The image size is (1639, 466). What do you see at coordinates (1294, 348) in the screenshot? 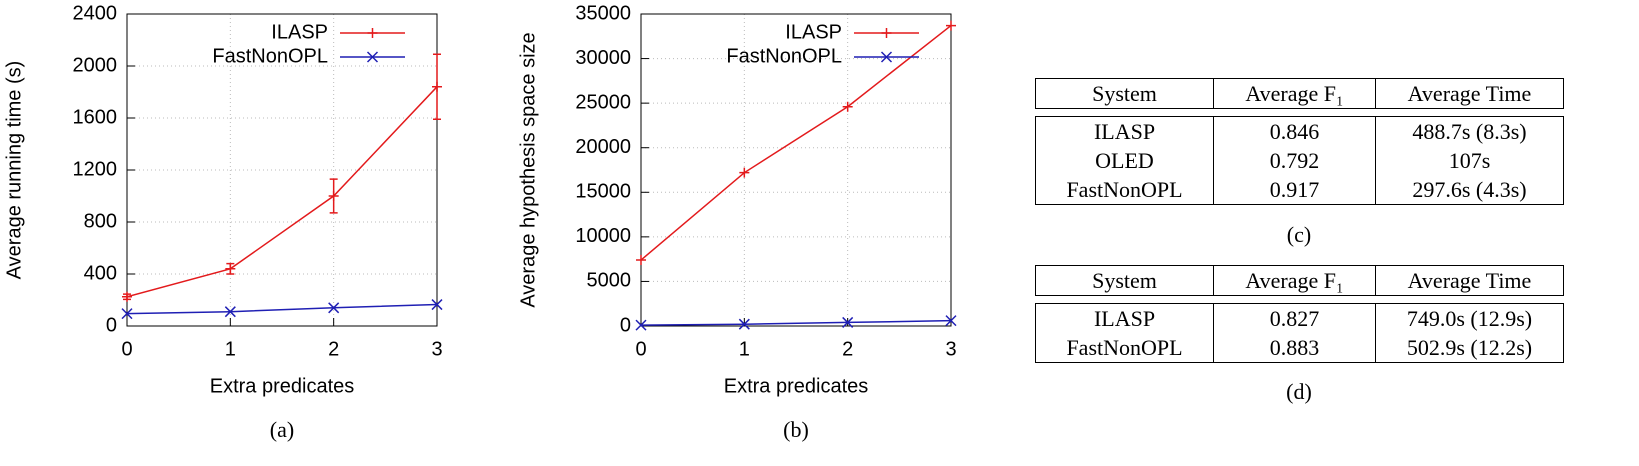
I see `table-cell: 0.883` at bounding box center [1294, 348].